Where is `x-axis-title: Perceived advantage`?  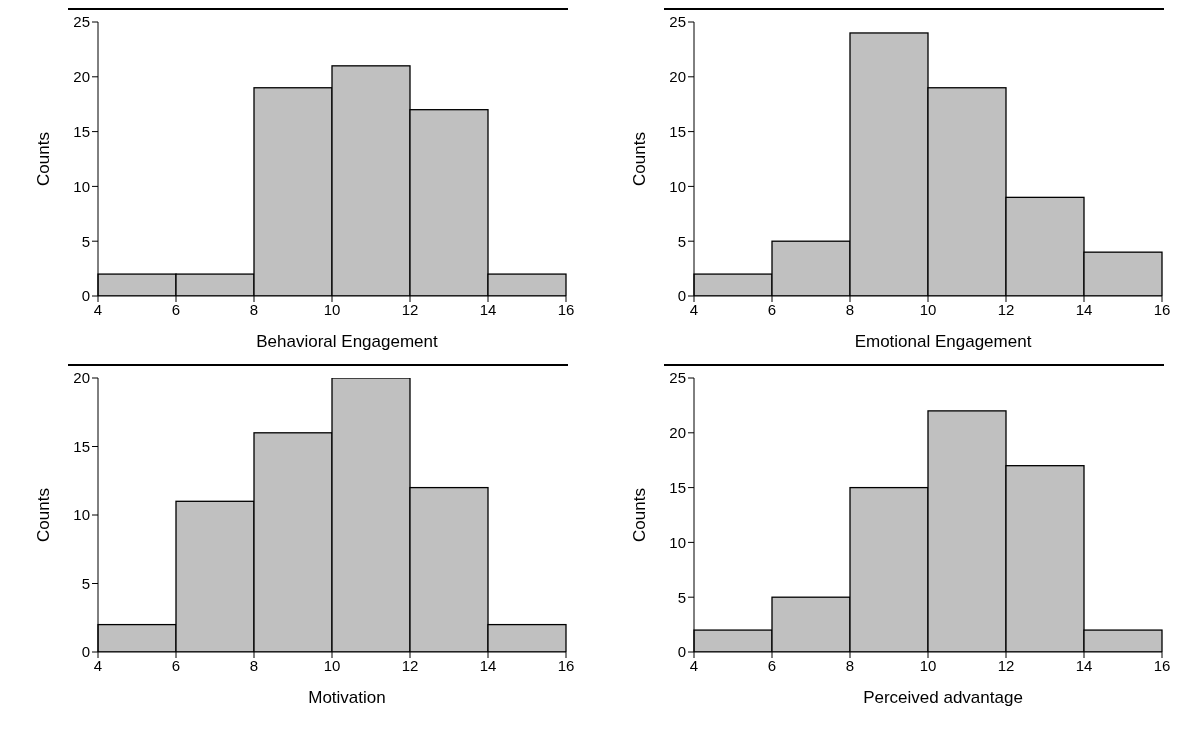
x-axis-title: Perceived advantage is located at coordinates (943, 698).